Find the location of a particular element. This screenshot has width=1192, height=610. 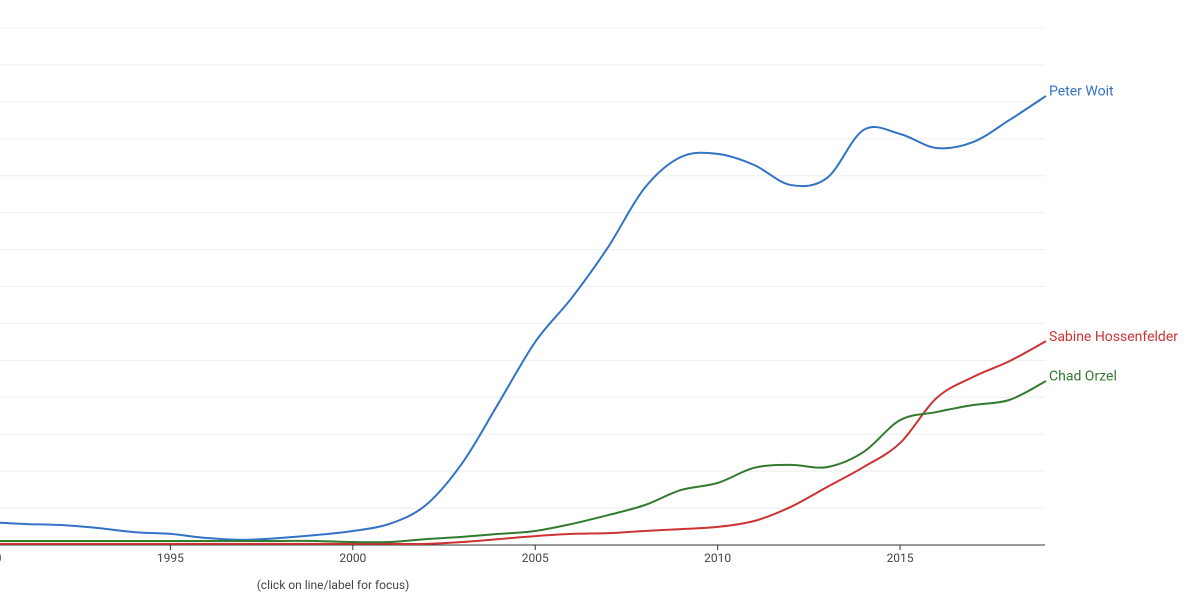

series-label: Chad Orzel is located at coordinates (1083, 377).